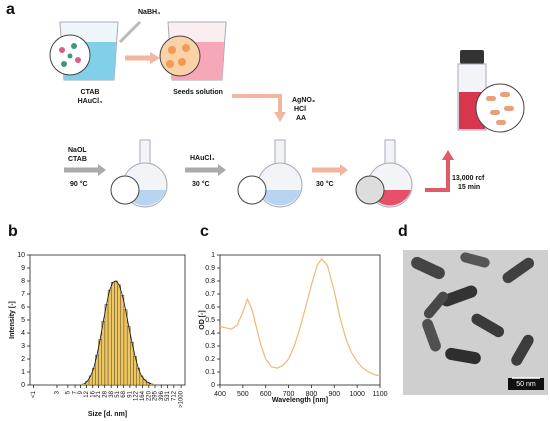  Describe the element at coordinates (79, 184) in the screenshot. I see `temperature: 90 °C` at that location.